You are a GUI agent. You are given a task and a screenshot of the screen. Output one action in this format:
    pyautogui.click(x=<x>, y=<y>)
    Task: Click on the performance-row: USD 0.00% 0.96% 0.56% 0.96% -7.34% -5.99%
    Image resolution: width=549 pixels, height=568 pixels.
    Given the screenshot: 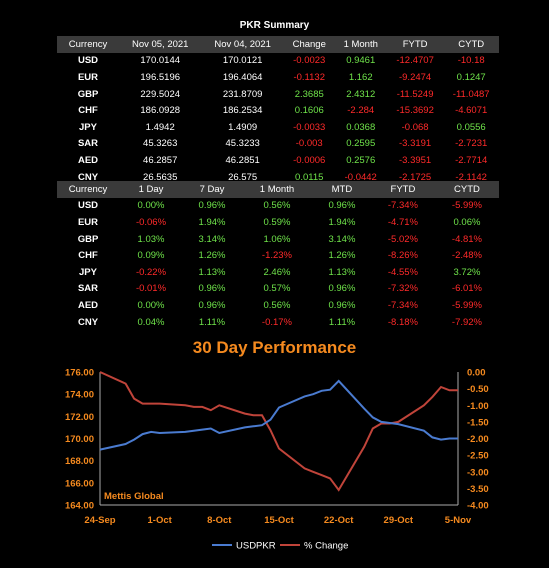 What is the action you would take?
    pyautogui.click(x=278, y=206)
    